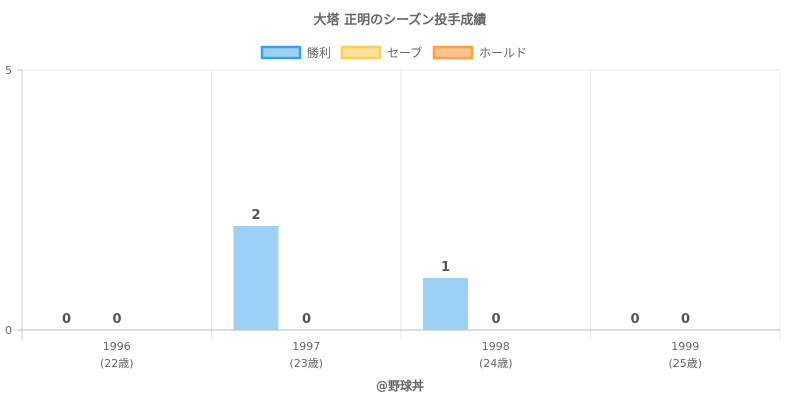 The width and height of the screenshot is (800, 400). Describe the element at coordinates (496, 346) in the screenshot. I see `x-tick-label: 1998` at that location.